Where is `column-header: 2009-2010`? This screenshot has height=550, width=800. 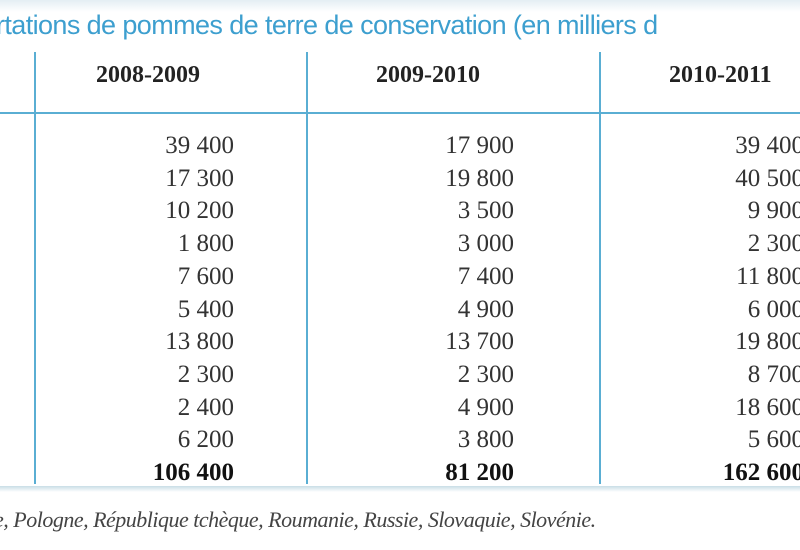 column-header: 2009-2010 is located at coordinates (428, 75).